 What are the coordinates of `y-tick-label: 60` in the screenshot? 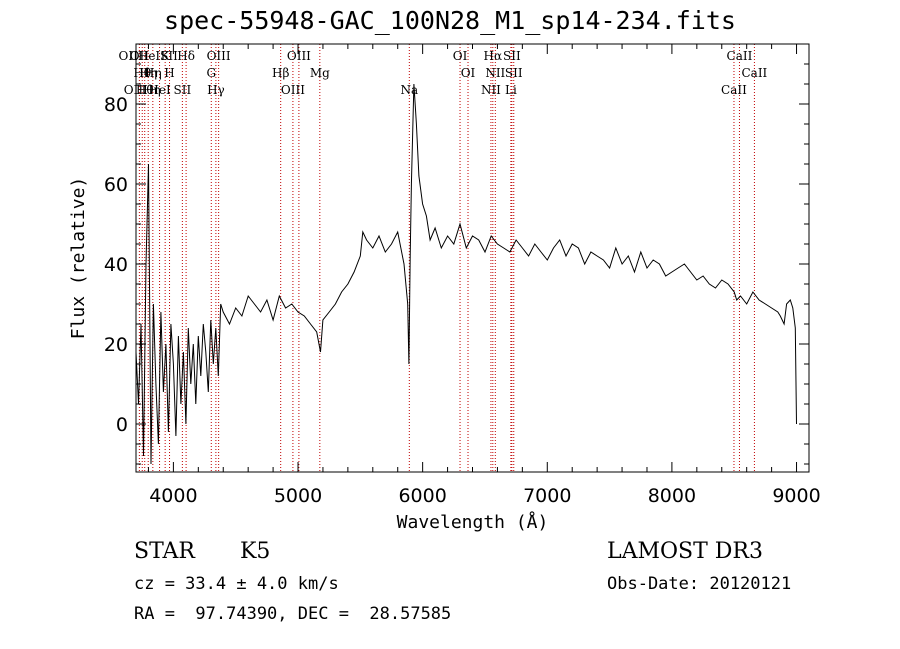 It's located at (116, 185).